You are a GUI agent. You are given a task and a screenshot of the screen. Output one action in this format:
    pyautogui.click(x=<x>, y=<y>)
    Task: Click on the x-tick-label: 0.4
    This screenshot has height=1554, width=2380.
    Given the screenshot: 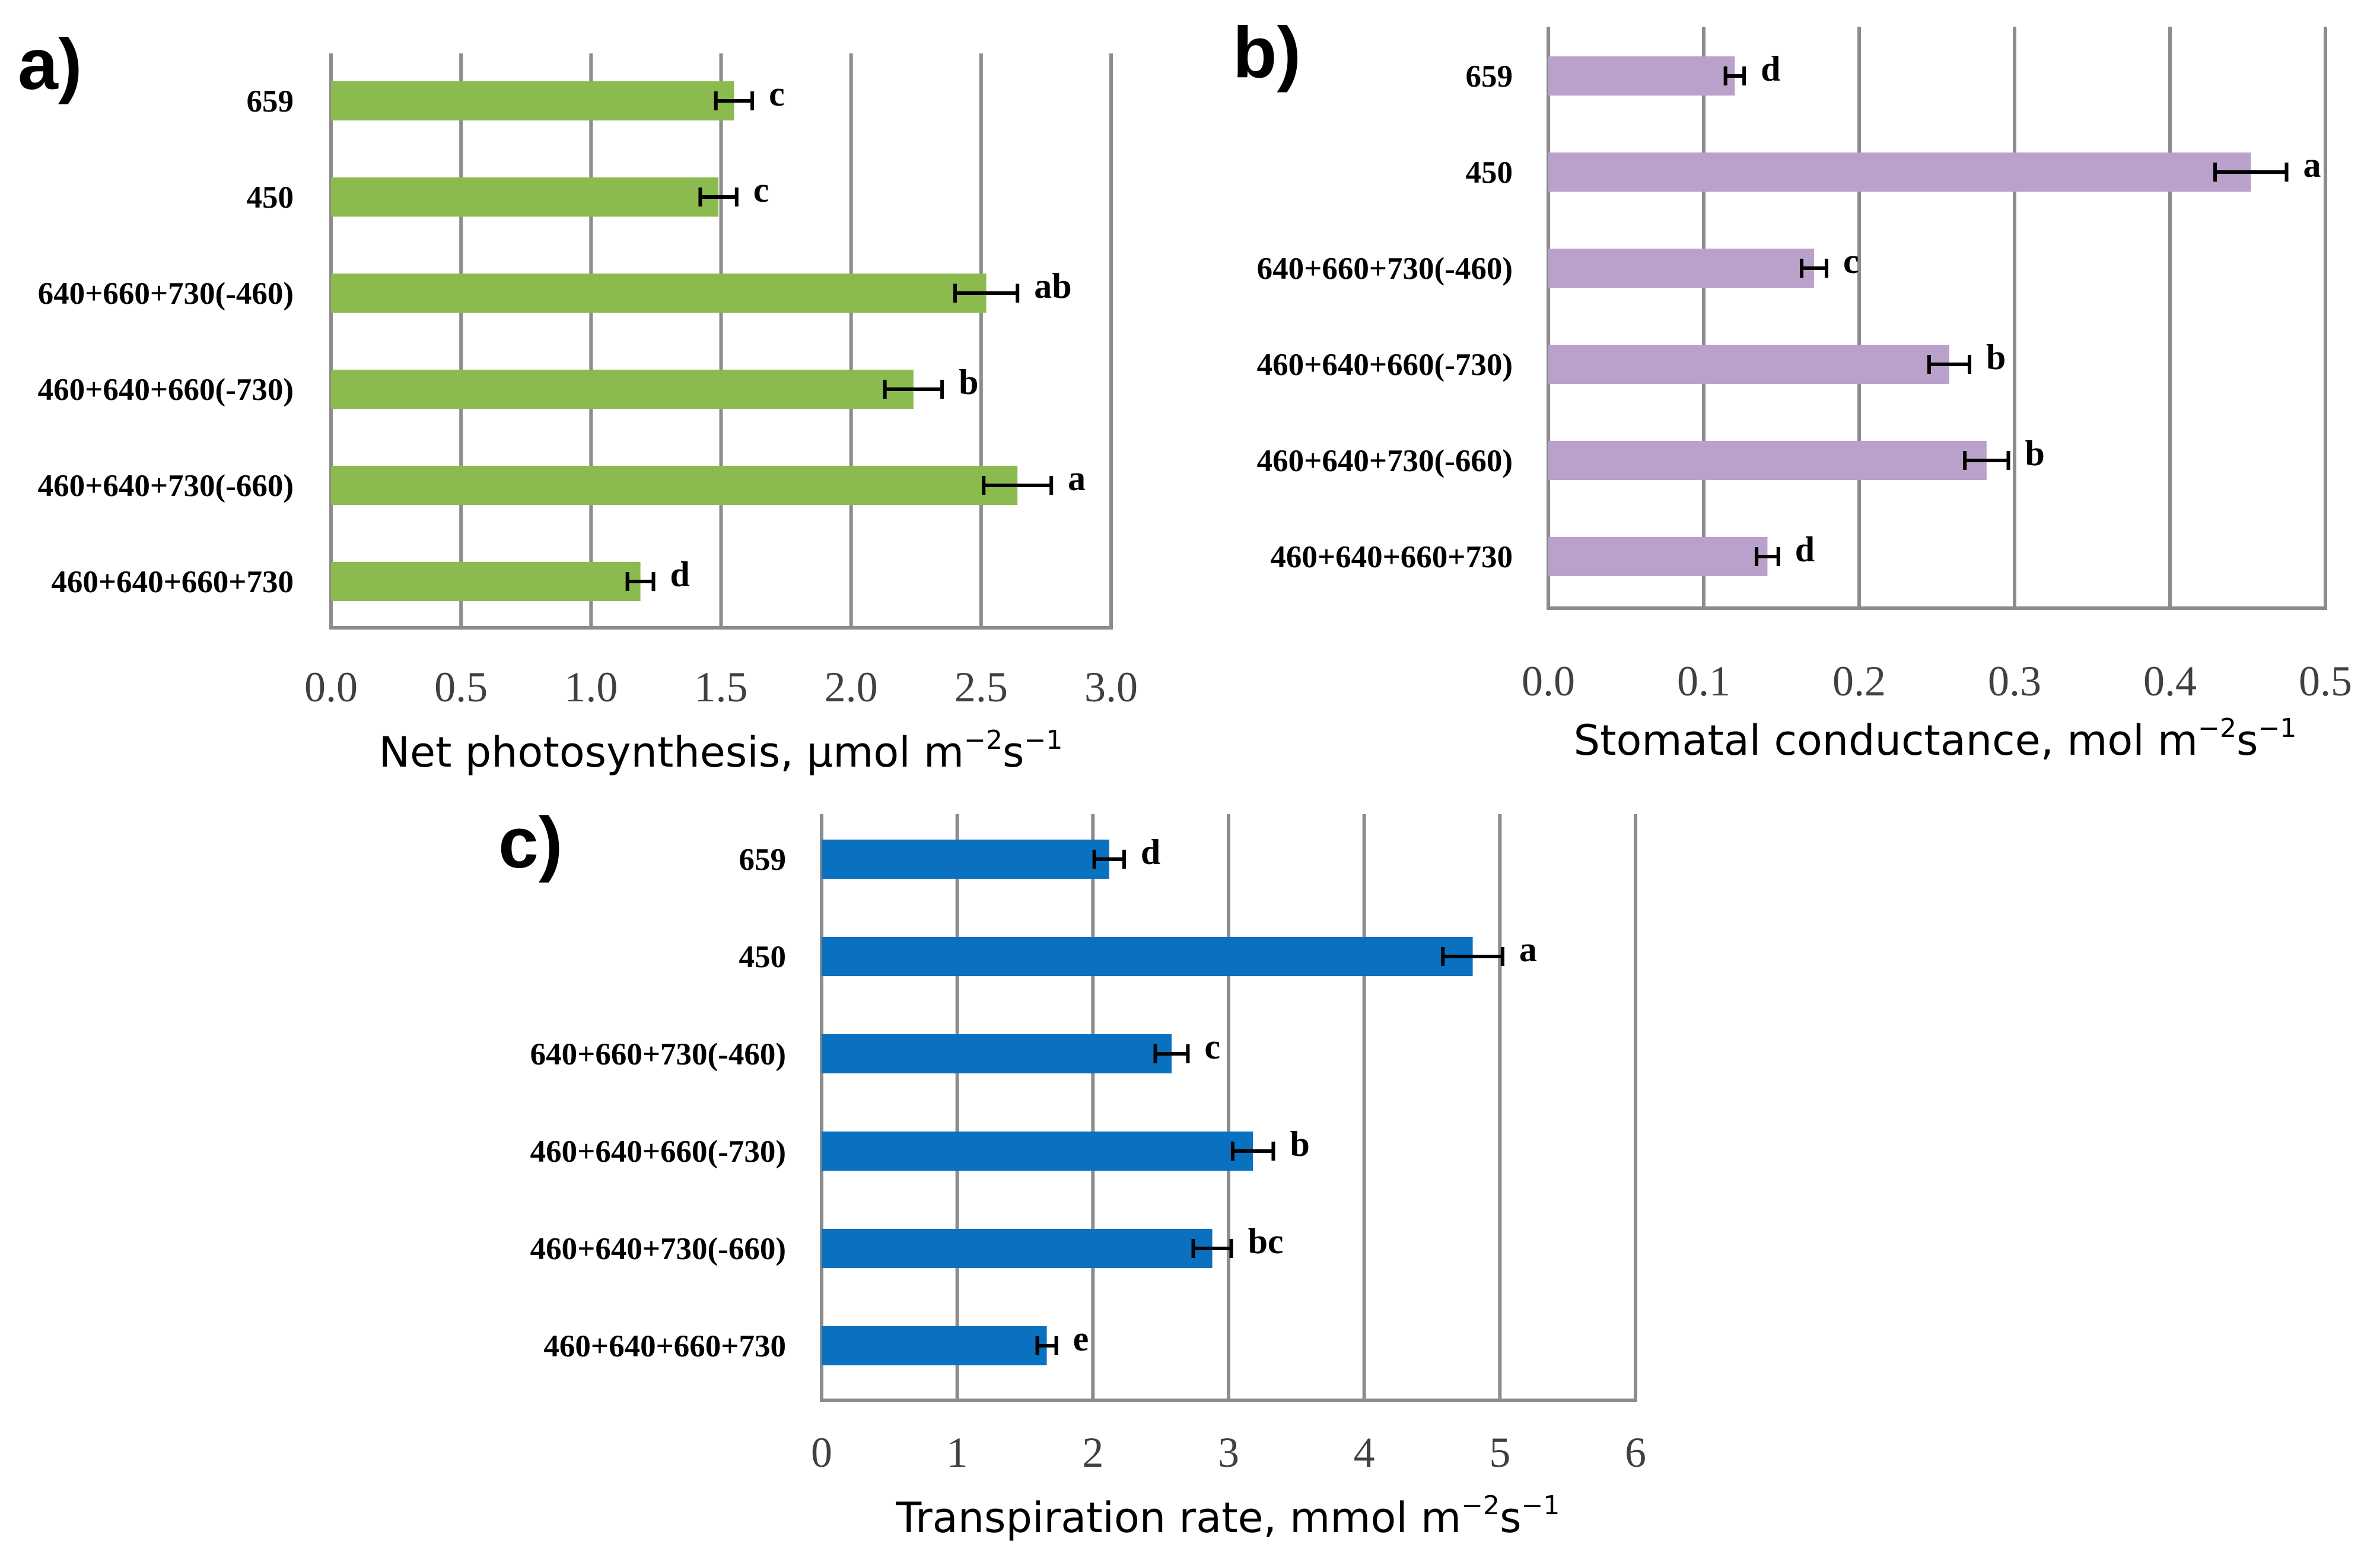 What is the action you would take?
    pyautogui.click(x=2170, y=681)
    